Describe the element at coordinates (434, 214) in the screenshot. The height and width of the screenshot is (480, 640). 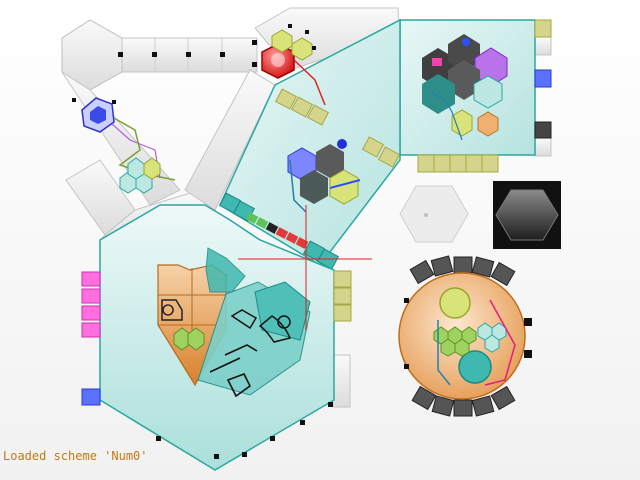
I see `empty-hex-slot` at that location.